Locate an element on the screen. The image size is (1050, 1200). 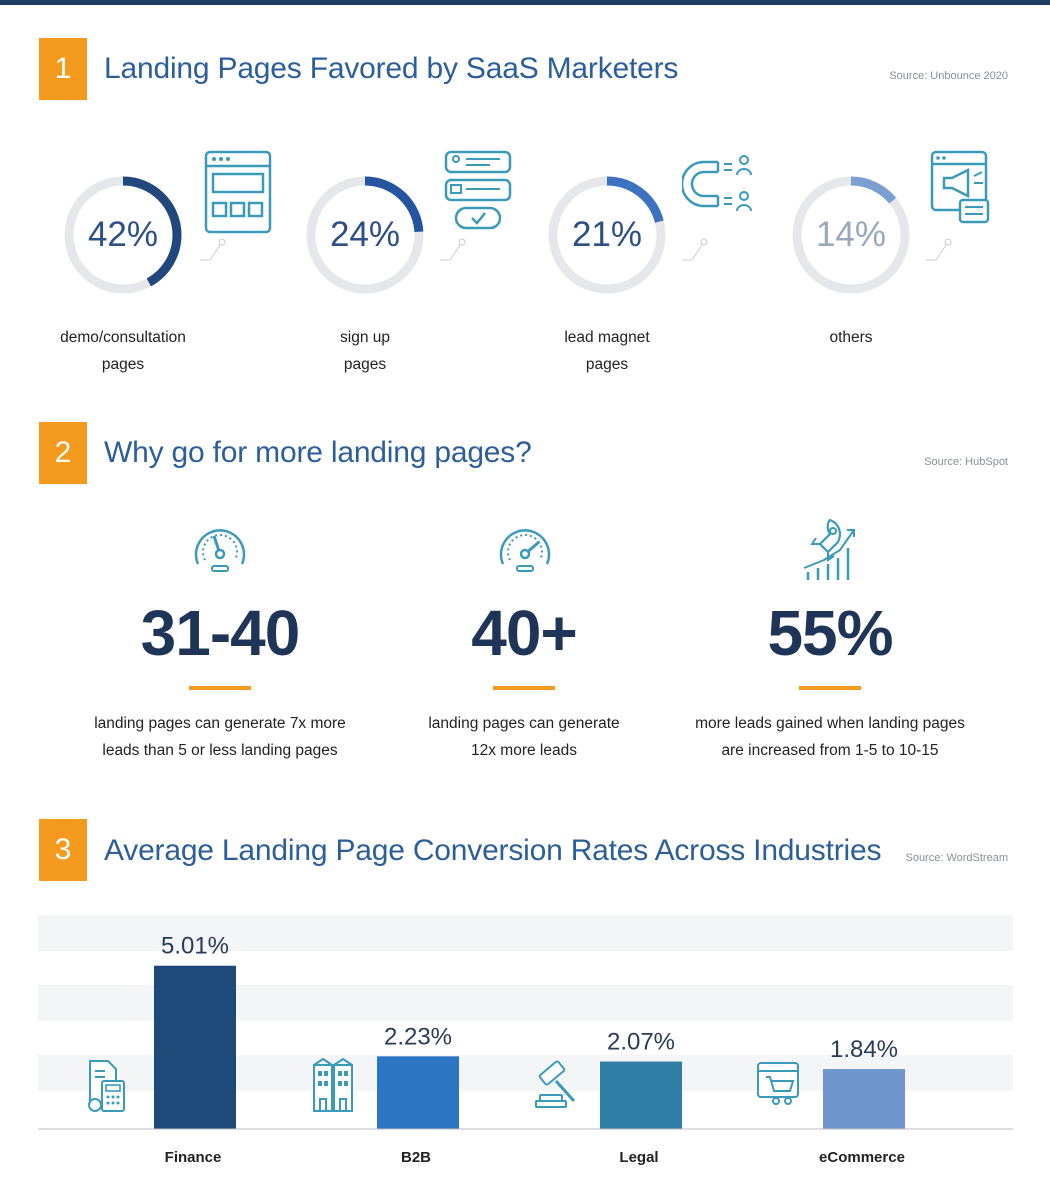
section-number-3: 3 is located at coordinates (63, 850).